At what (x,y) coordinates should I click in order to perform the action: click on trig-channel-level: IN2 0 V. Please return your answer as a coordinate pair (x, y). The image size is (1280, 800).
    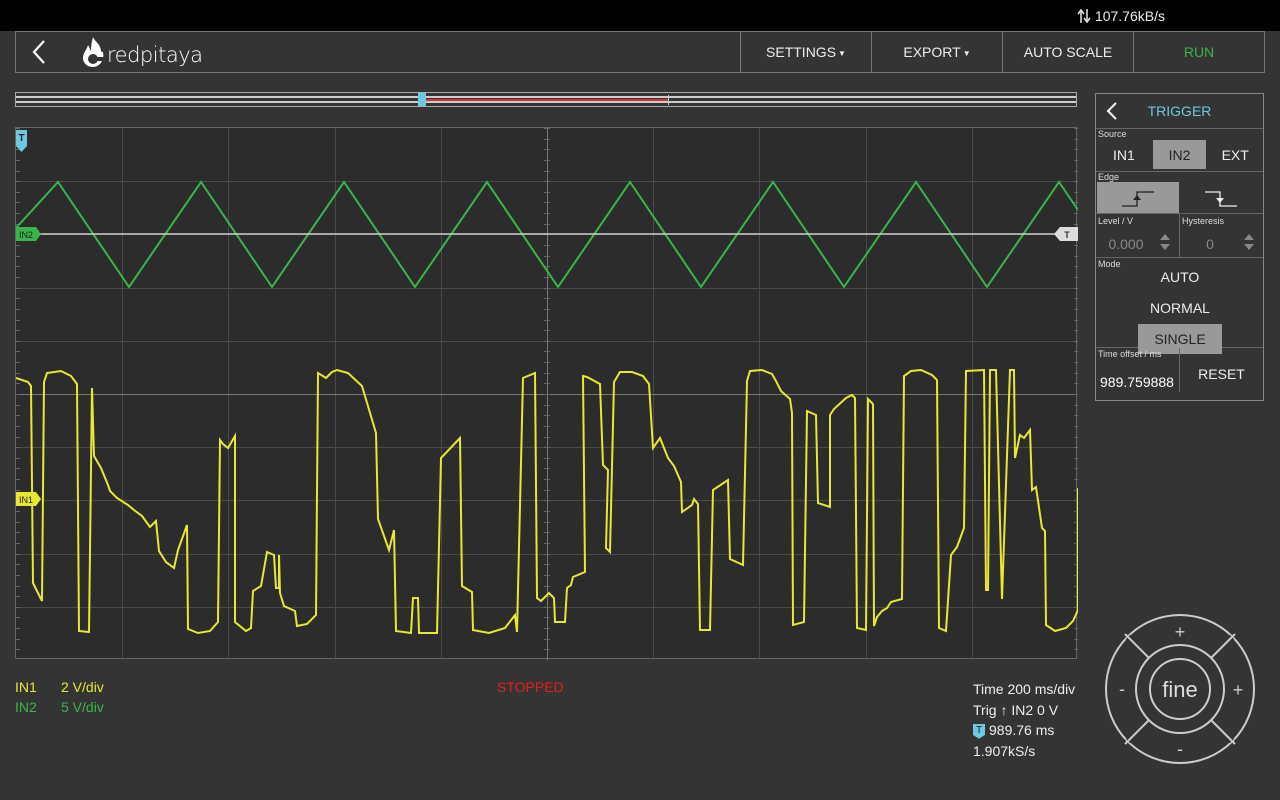
    Looking at the image, I should click on (1035, 709).